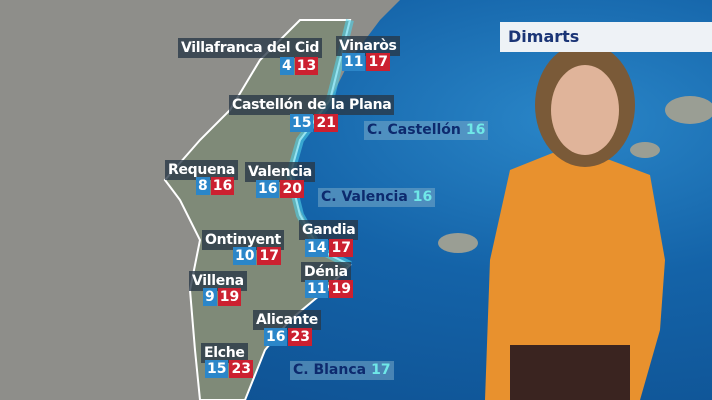  Describe the element at coordinates (222, 186) in the screenshot. I see `max-temp: 16` at that location.